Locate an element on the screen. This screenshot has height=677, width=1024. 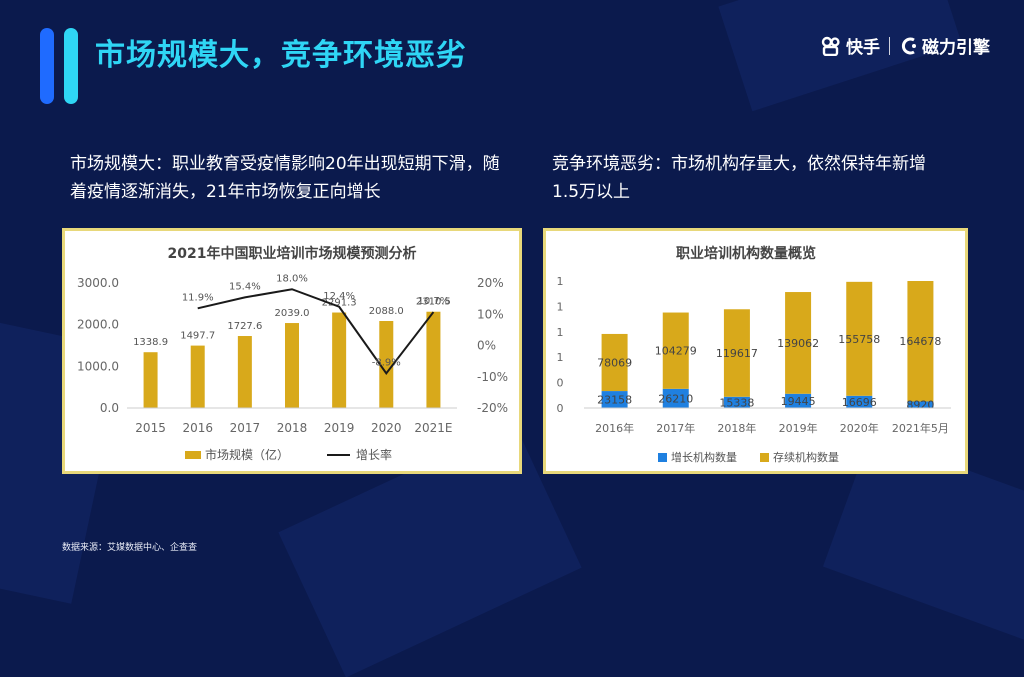
magnet-engine-logo-icon is located at coordinates (908, 45).